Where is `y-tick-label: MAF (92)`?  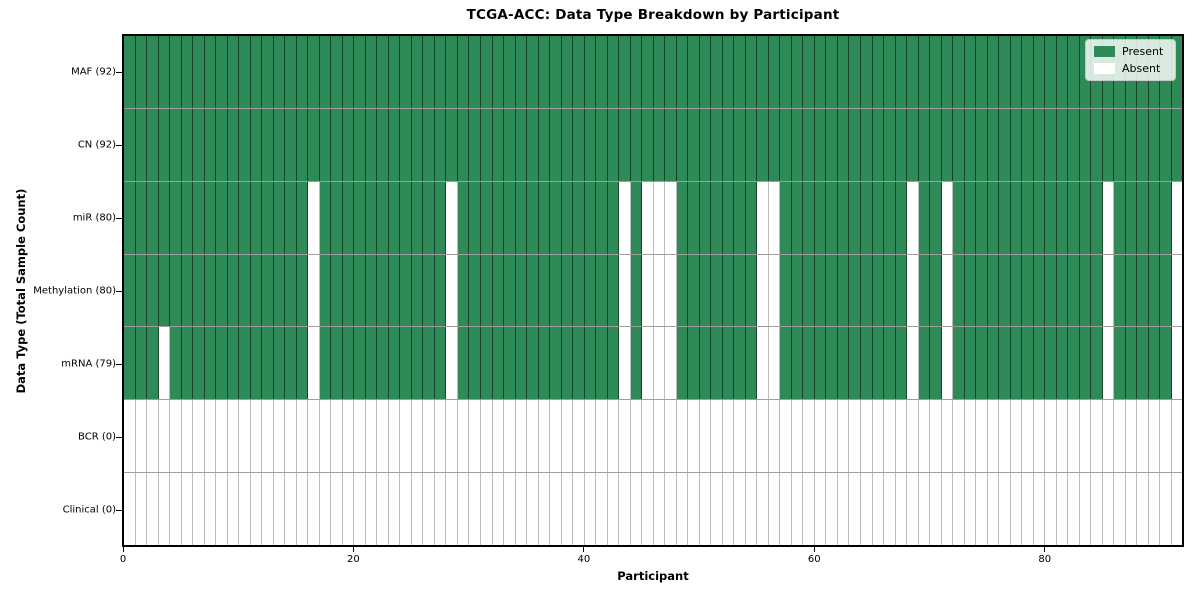
y-tick-label: MAF (92) is located at coordinates (93, 72).